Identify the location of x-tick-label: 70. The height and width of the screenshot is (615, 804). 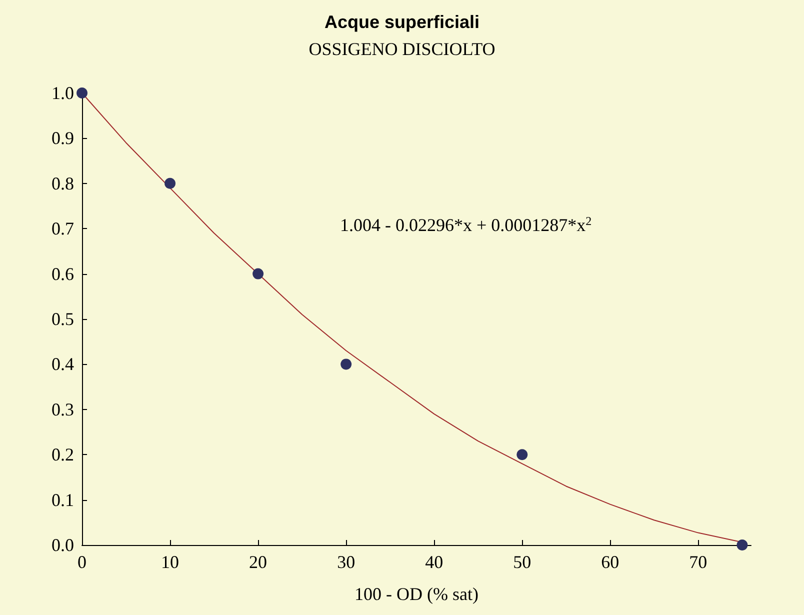
(698, 562).